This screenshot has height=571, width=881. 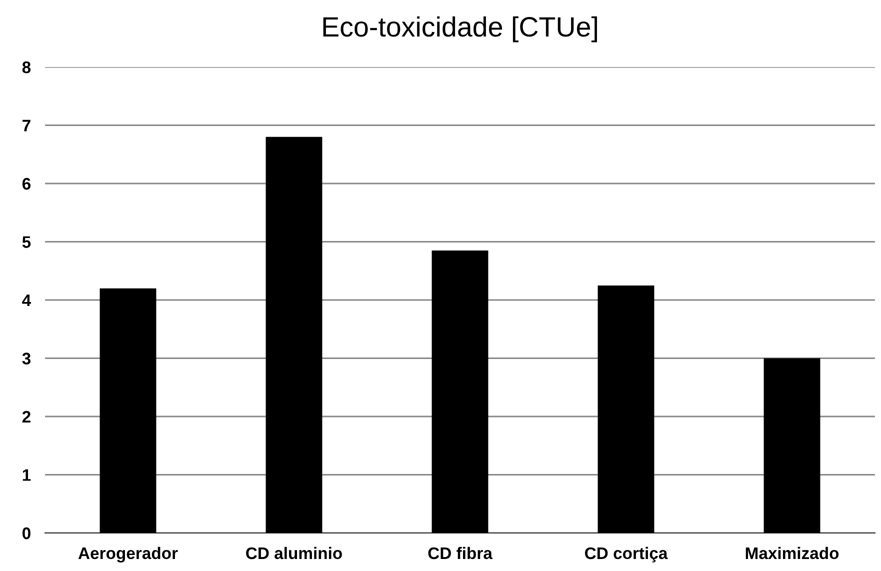 What do you see at coordinates (626, 554) in the screenshot?
I see `x-tick-label: CD cortiça` at bounding box center [626, 554].